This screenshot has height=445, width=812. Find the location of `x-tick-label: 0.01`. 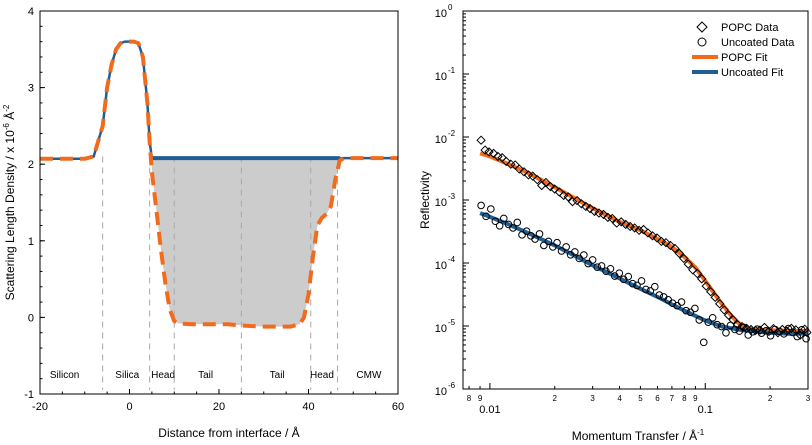

x-tick-label: 0.01 is located at coordinates (489, 410).